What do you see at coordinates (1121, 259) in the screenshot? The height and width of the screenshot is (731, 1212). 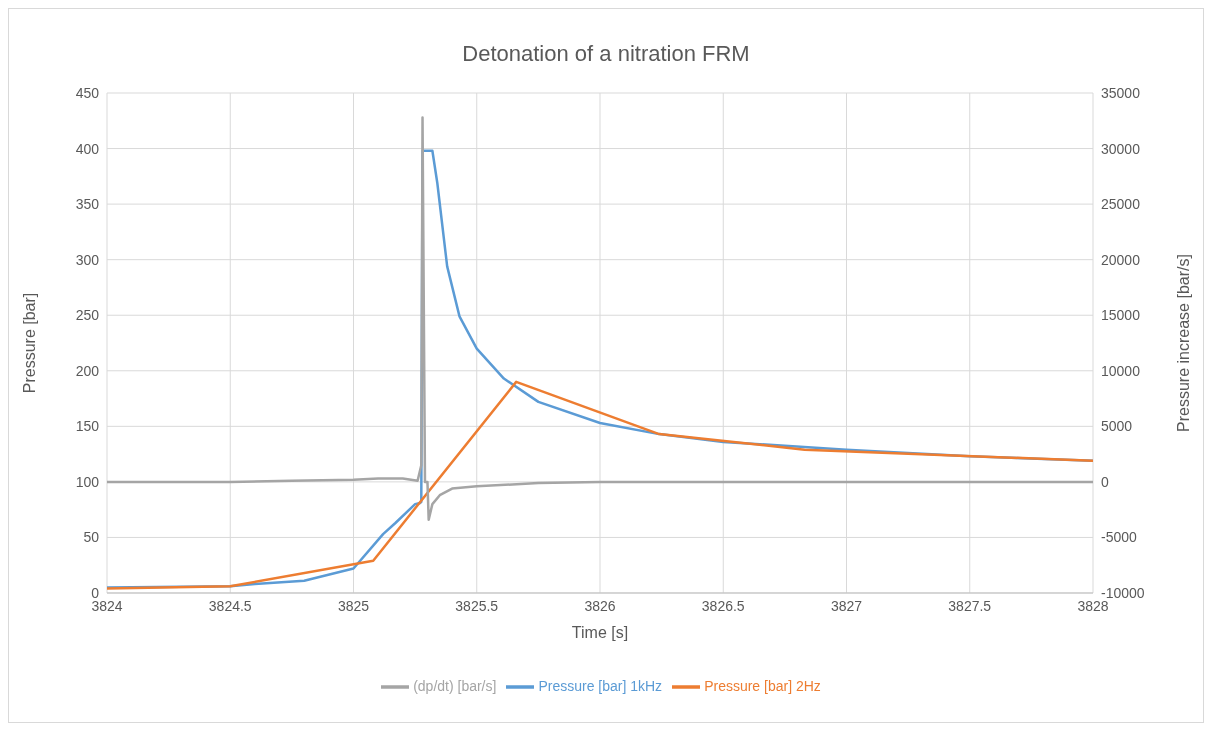 I see `y2-tick-label: 20000` at bounding box center [1121, 259].